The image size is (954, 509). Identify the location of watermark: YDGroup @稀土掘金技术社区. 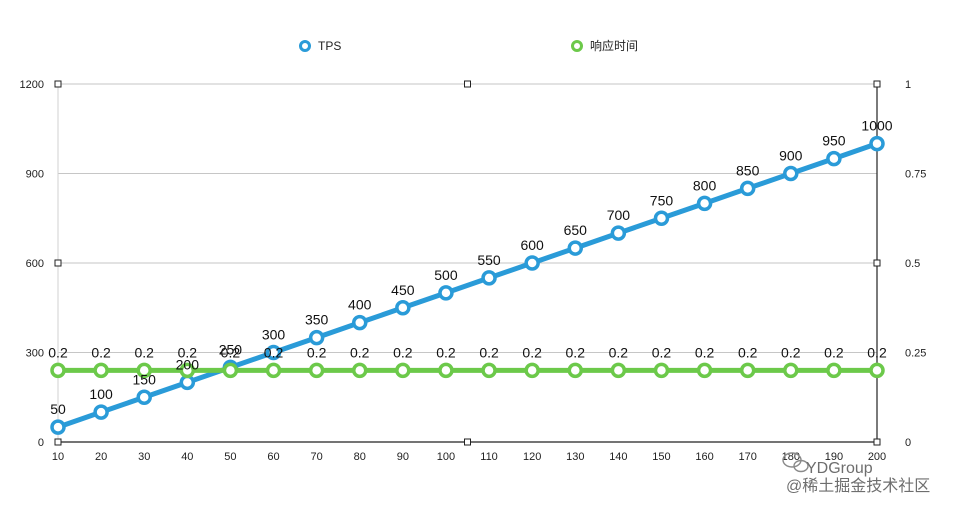
(856, 473).